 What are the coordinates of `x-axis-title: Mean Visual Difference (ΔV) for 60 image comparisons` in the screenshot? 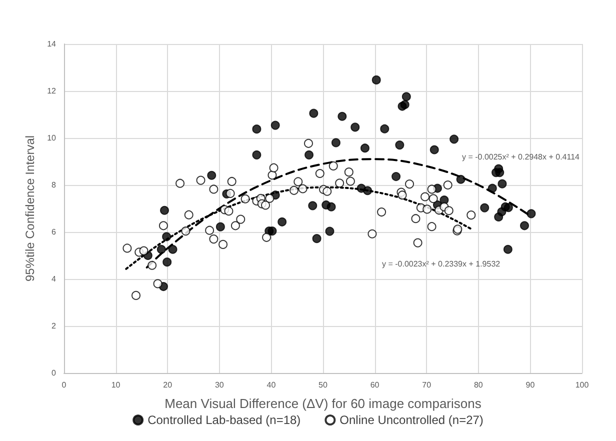 It's located at (323, 403).